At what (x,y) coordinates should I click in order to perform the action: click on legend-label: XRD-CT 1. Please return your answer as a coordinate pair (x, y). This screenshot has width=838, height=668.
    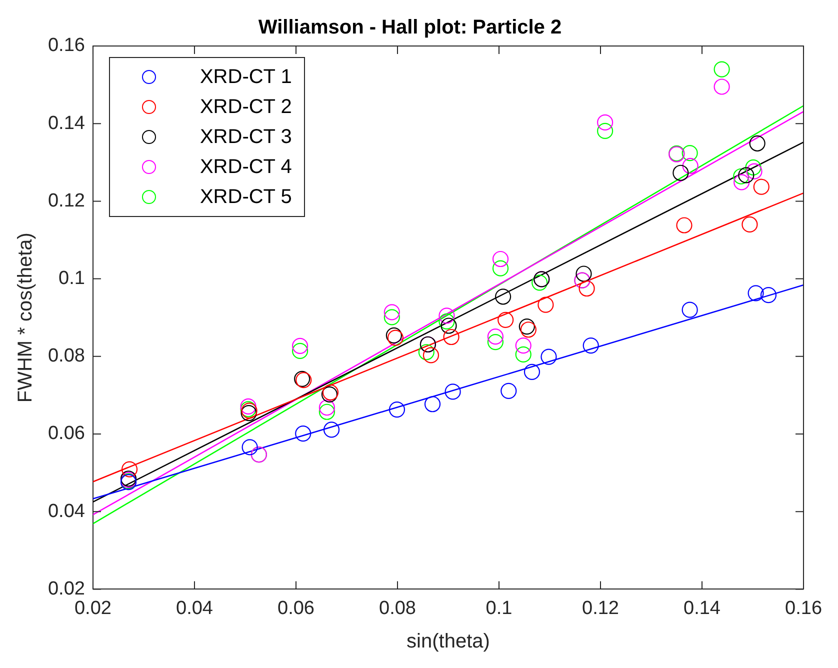
    Looking at the image, I should click on (246, 77).